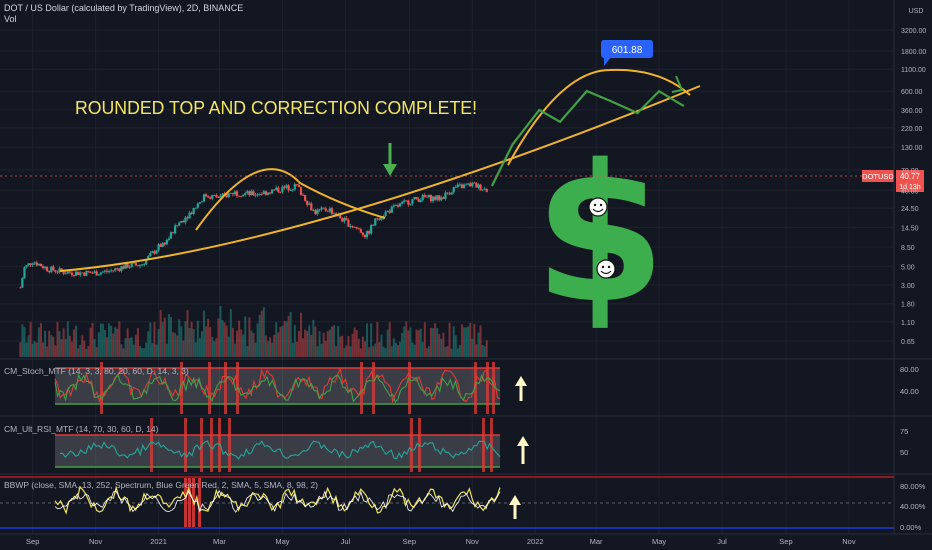 Image resolution: width=932 pixels, height=550 pixels. I want to click on price-axis-tick: 40.00, so click(910, 191).